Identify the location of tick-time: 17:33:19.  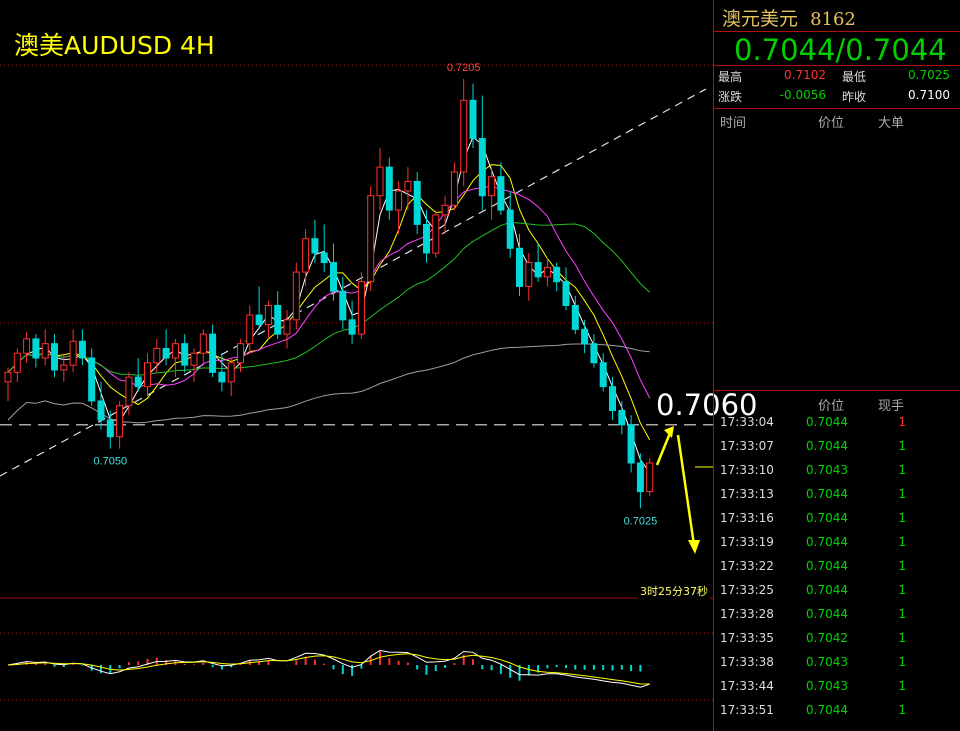
(747, 542).